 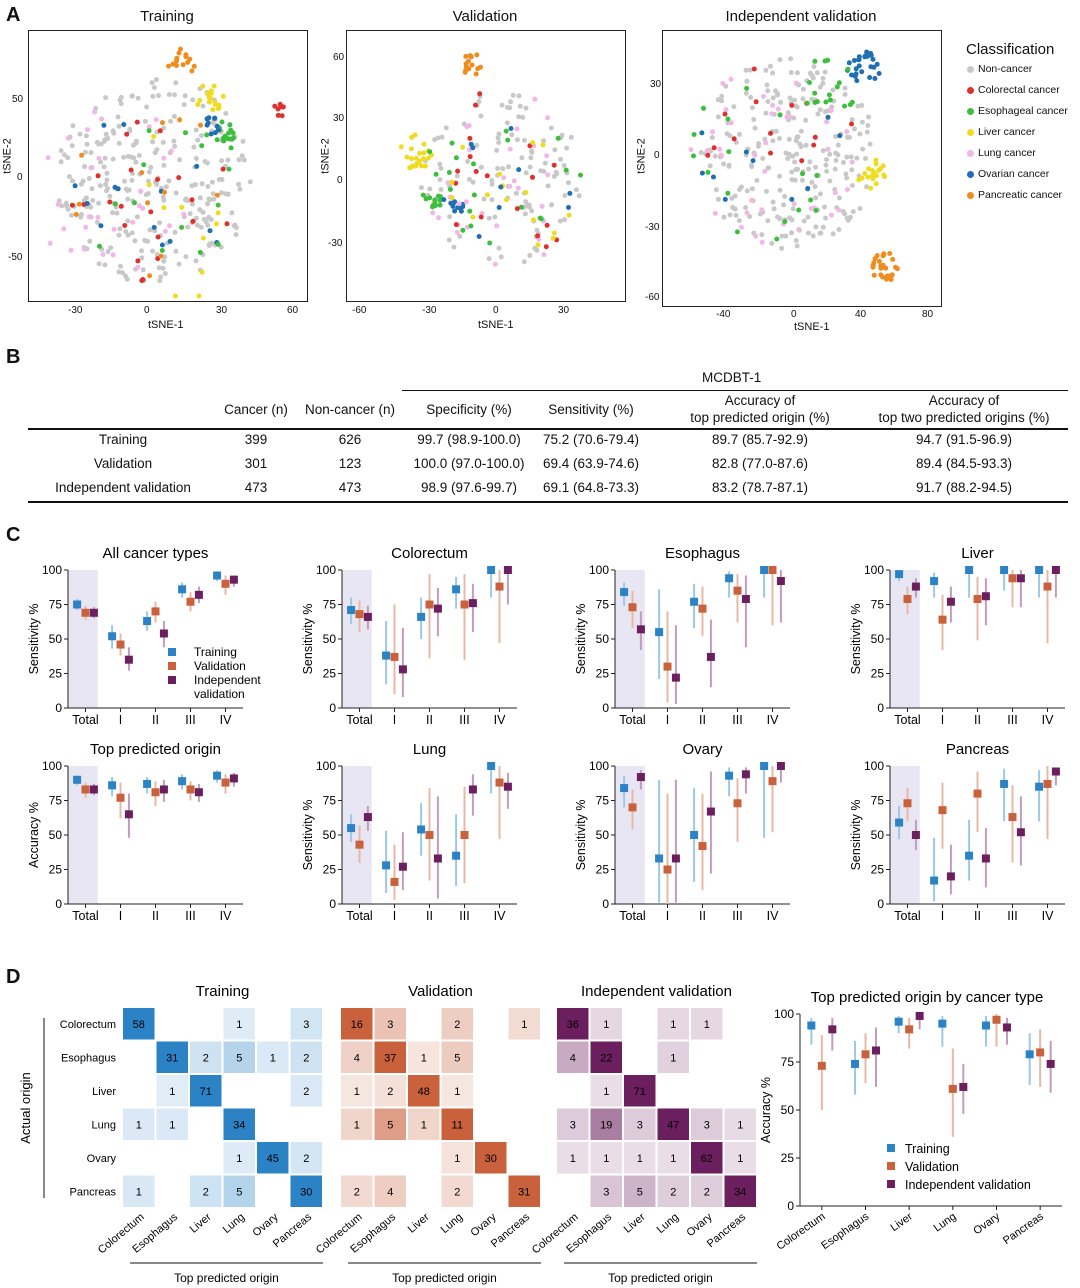 I want to click on x-tick-label: Ovary, so click(x=986, y=1223).